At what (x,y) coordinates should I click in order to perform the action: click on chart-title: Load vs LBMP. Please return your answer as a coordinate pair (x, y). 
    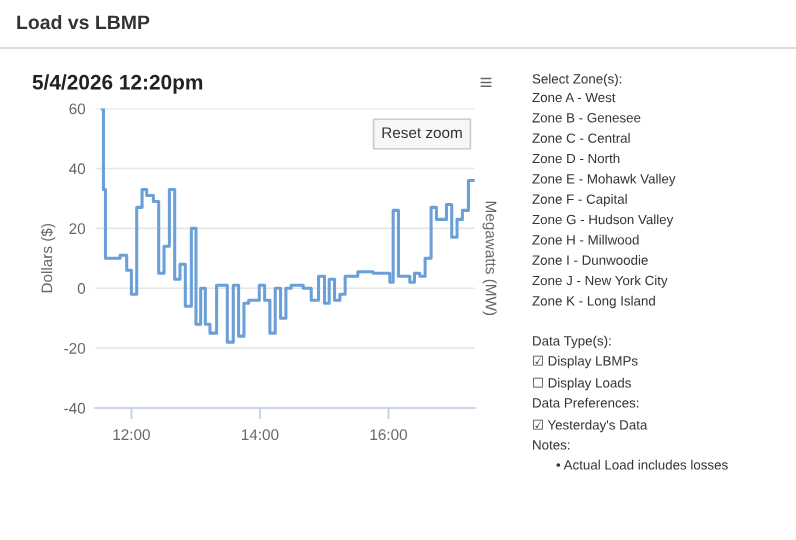
    Looking at the image, I should click on (83, 22).